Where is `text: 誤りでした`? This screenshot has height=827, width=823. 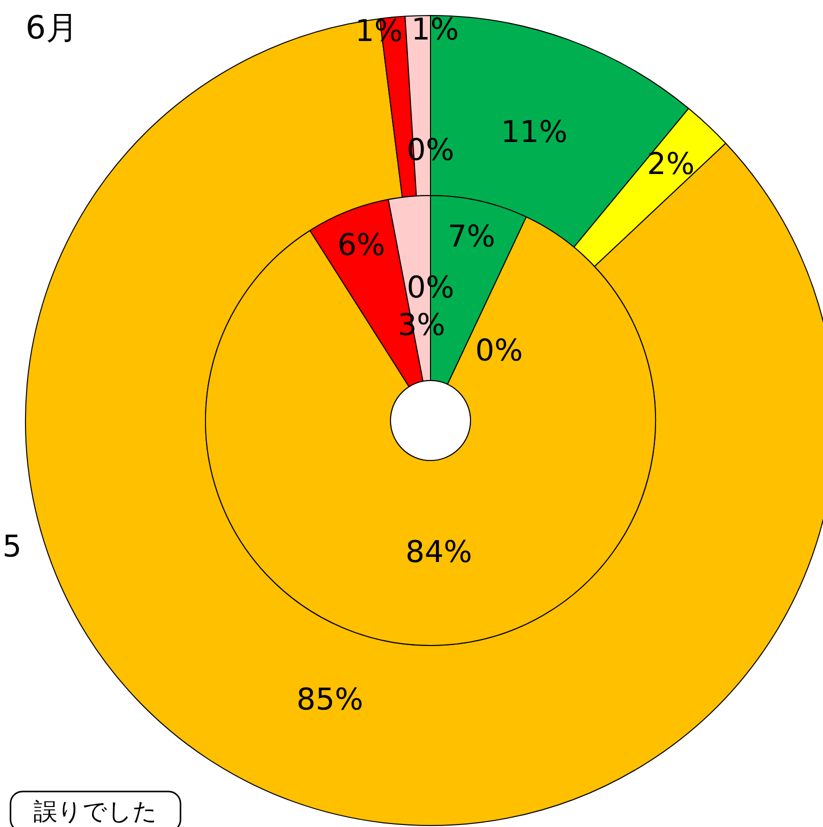 text: 誤りでした is located at coordinates (96, 812).